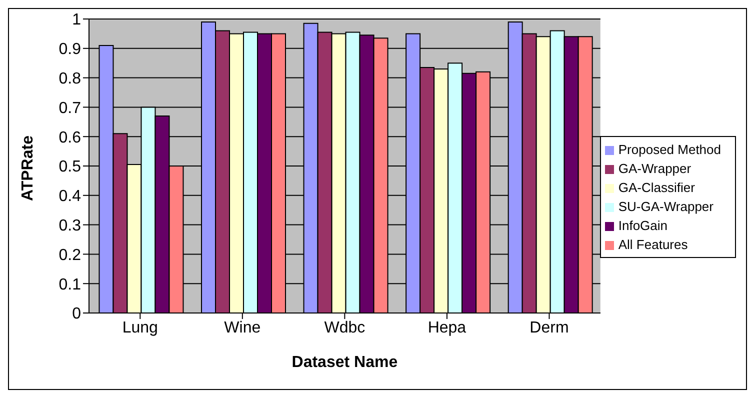 The height and width of the screenshot is (406, 753). Describe the element at coordinates (140, 327) in the screenshot. I see `x-tick-label: Lung` at that location.